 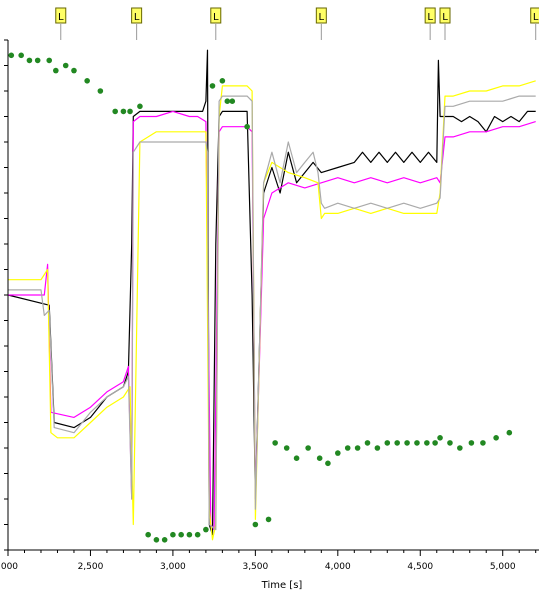 I want to click on y-ticks, so click(x=6, y=295).